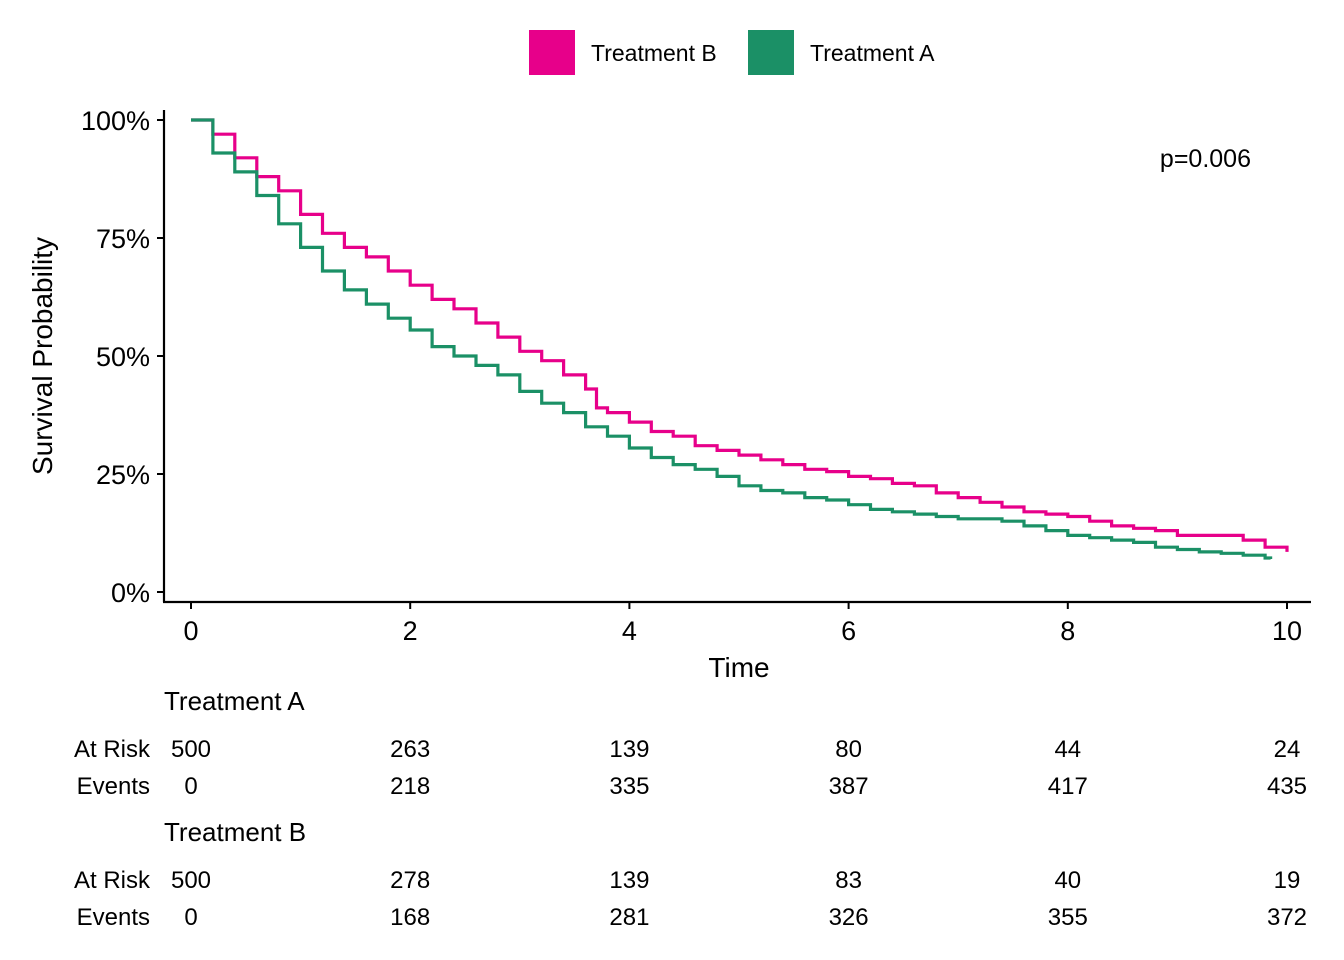 Image resolution: width=1344 pixels, height=960 pixels. Describe the element at coordinates (849, 786) in the screenshot. I see `risk-cell: 387` at that location.